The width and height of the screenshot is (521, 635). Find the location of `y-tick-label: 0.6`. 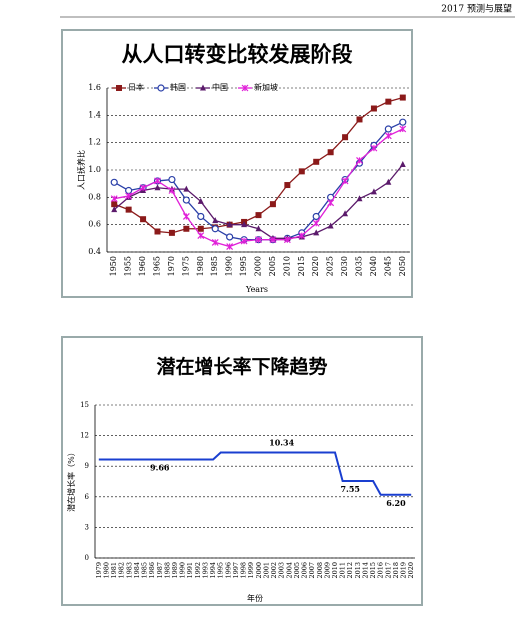

y-tick-label: 0.6 is located at coordinates (94, 224).